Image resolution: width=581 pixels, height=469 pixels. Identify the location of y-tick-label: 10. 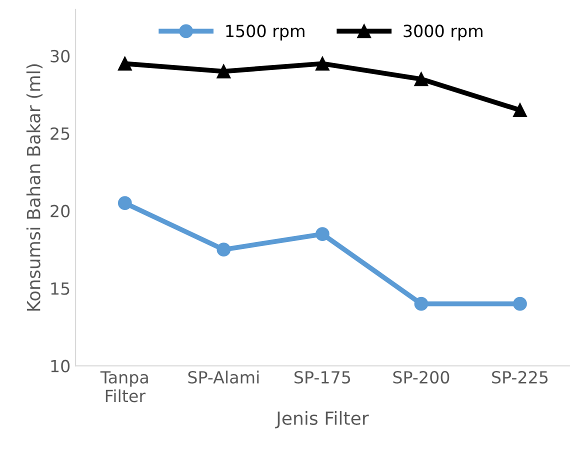
(60, 366).